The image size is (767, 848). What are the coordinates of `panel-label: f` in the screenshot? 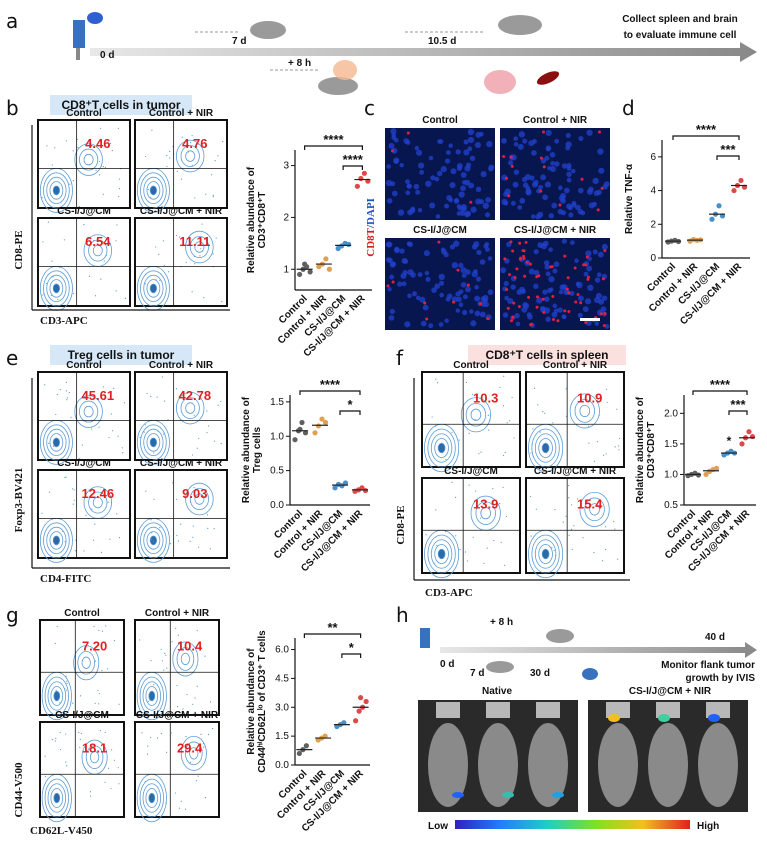 It's located at (400, 358).